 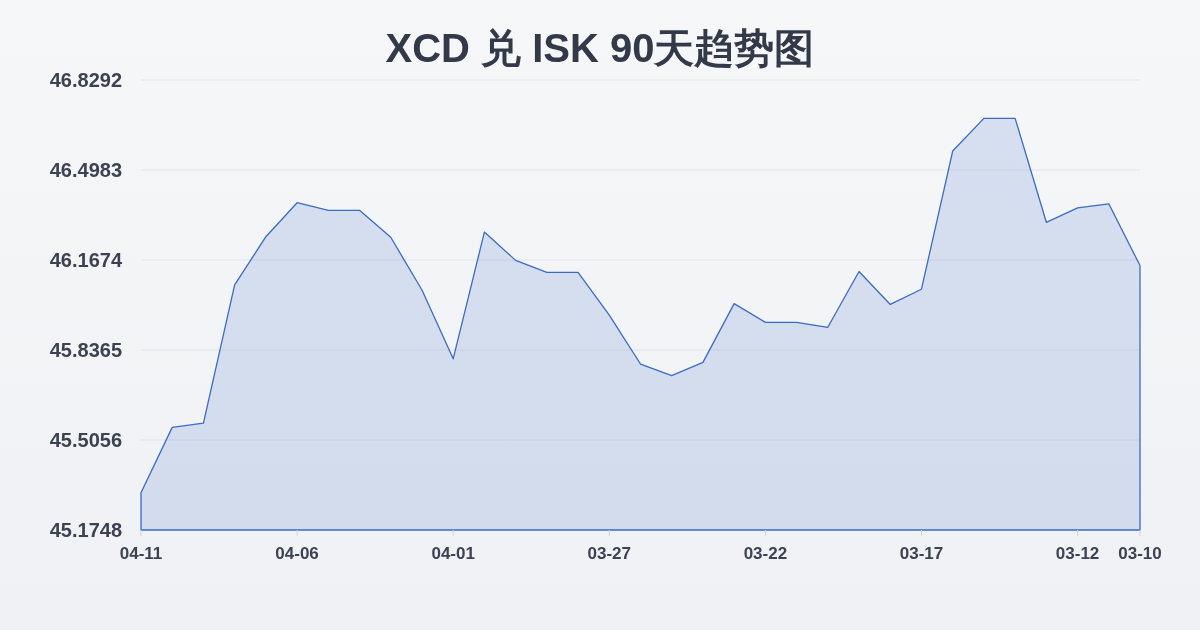 I want to click on y-tick-label: 45.8365, so click(x=85, y=350).